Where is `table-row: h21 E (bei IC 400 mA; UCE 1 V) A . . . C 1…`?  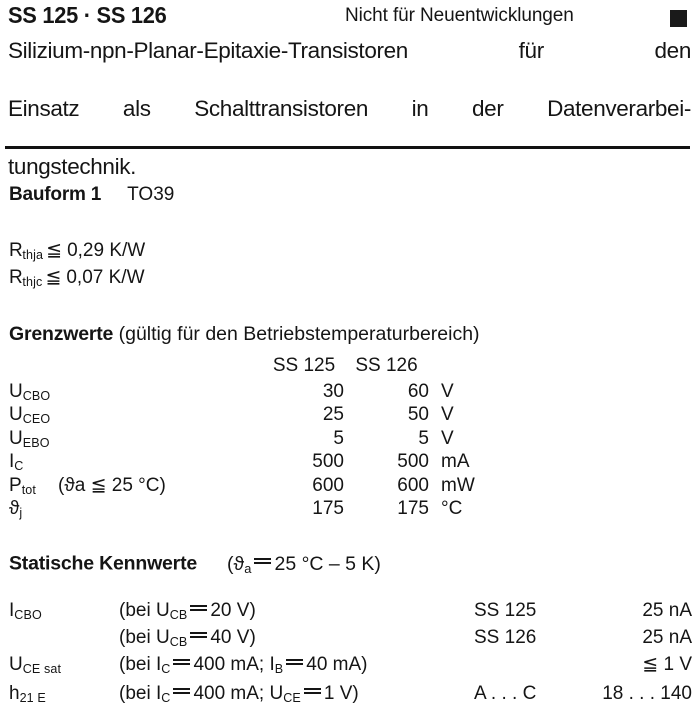
table-row: h21 E (bei IC 400 mA; UCE 1 V) A . . . C 1… is located at coordinates (350, 694).